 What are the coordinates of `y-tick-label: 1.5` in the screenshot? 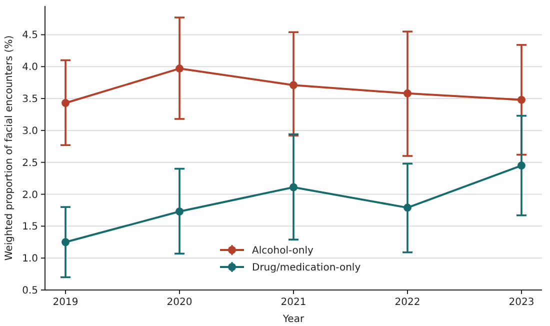 It's located at (30, 227).